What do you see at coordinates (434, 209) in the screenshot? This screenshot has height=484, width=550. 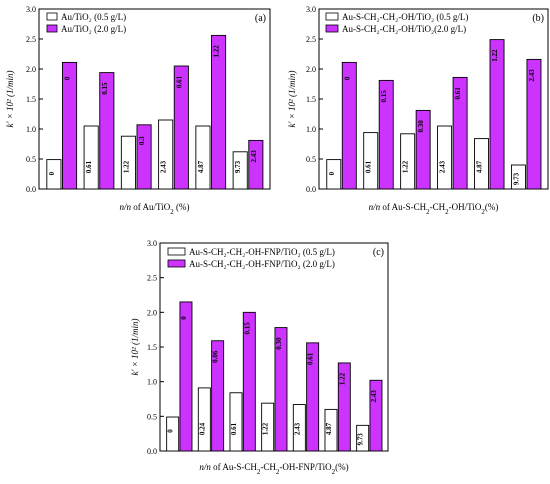 I see `x-axis-label: n/n of Au-S-CH2-CH2-OH/TiO2(%)` at bounding box center [434, 209].